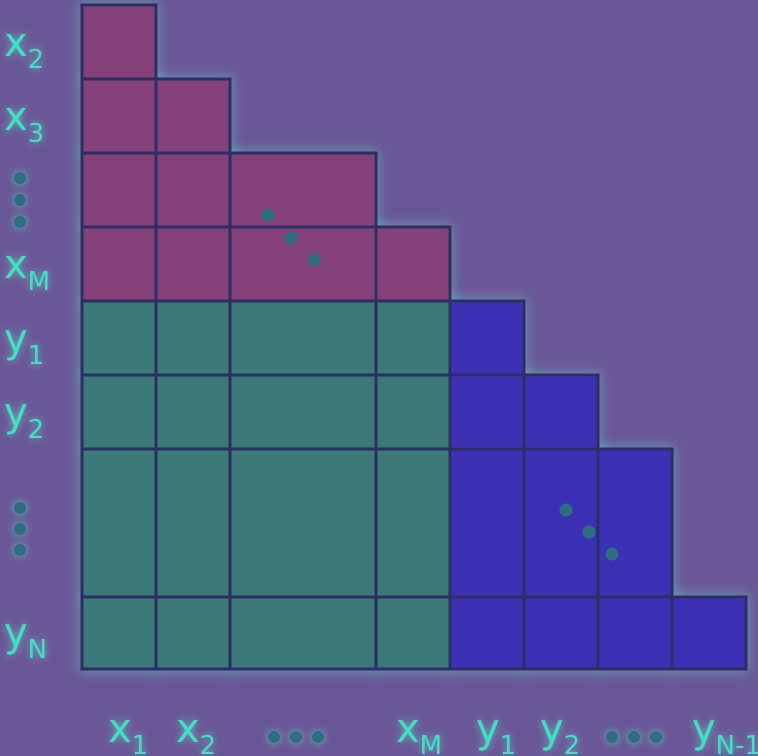 This screenshot has width=758, height=756. Describe the element at coordinates (119, 42) in the screenshot. I see `matrix-cell-r0-c0` at that location.